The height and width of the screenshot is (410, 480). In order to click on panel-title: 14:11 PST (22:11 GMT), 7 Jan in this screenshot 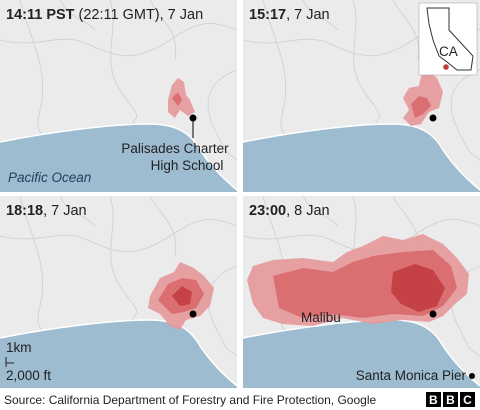, I will do `click(104, 15)`.